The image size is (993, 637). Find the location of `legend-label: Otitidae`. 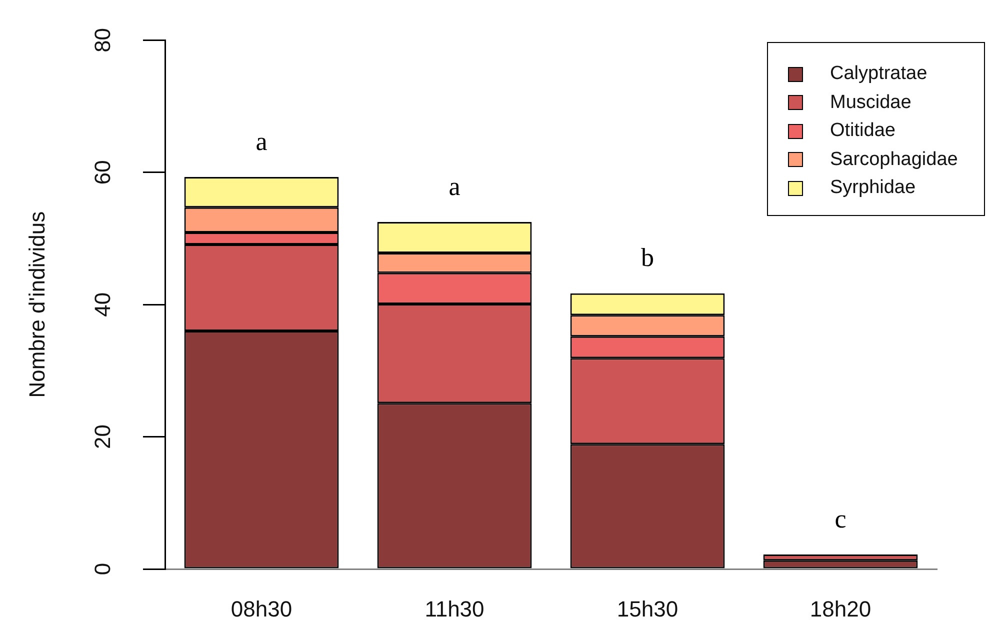

legend-label: Otitidae is located at coordinates (863, 131).